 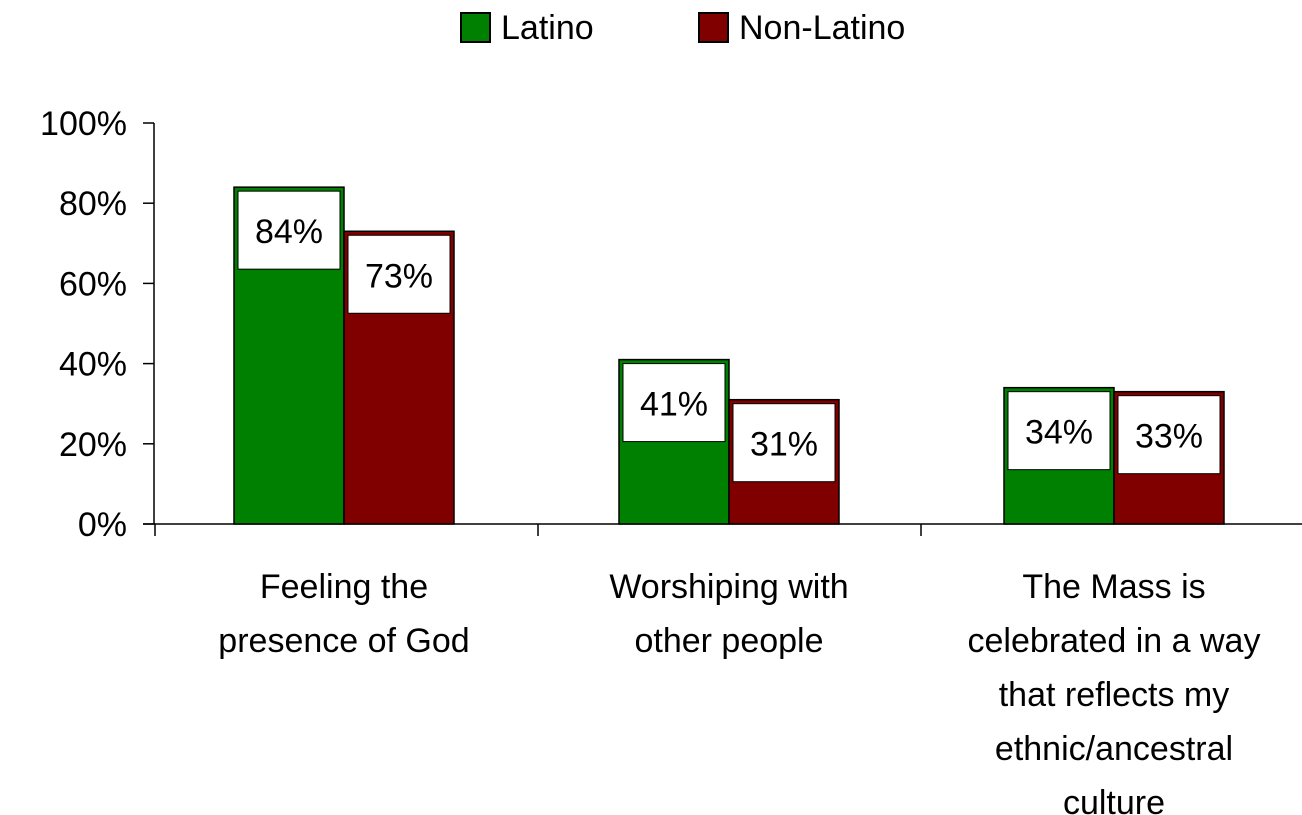 What do you see at coordinates (83, 124) in the screenshot?
I see `y-tick-label: 100%` at bounding box center [83, 124].